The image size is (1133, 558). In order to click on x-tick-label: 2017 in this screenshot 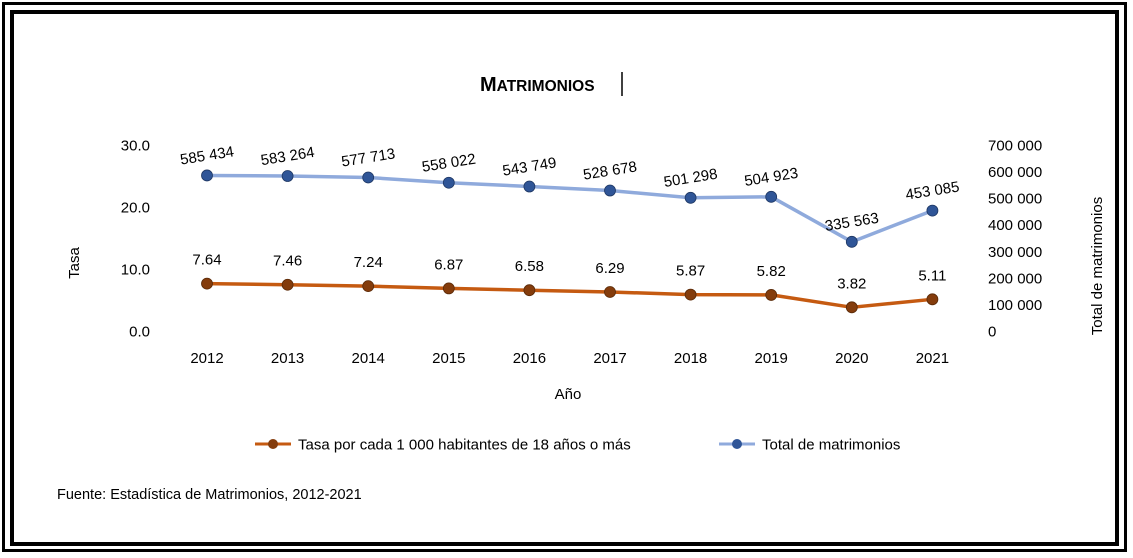, I will do `click(609, 358)`.